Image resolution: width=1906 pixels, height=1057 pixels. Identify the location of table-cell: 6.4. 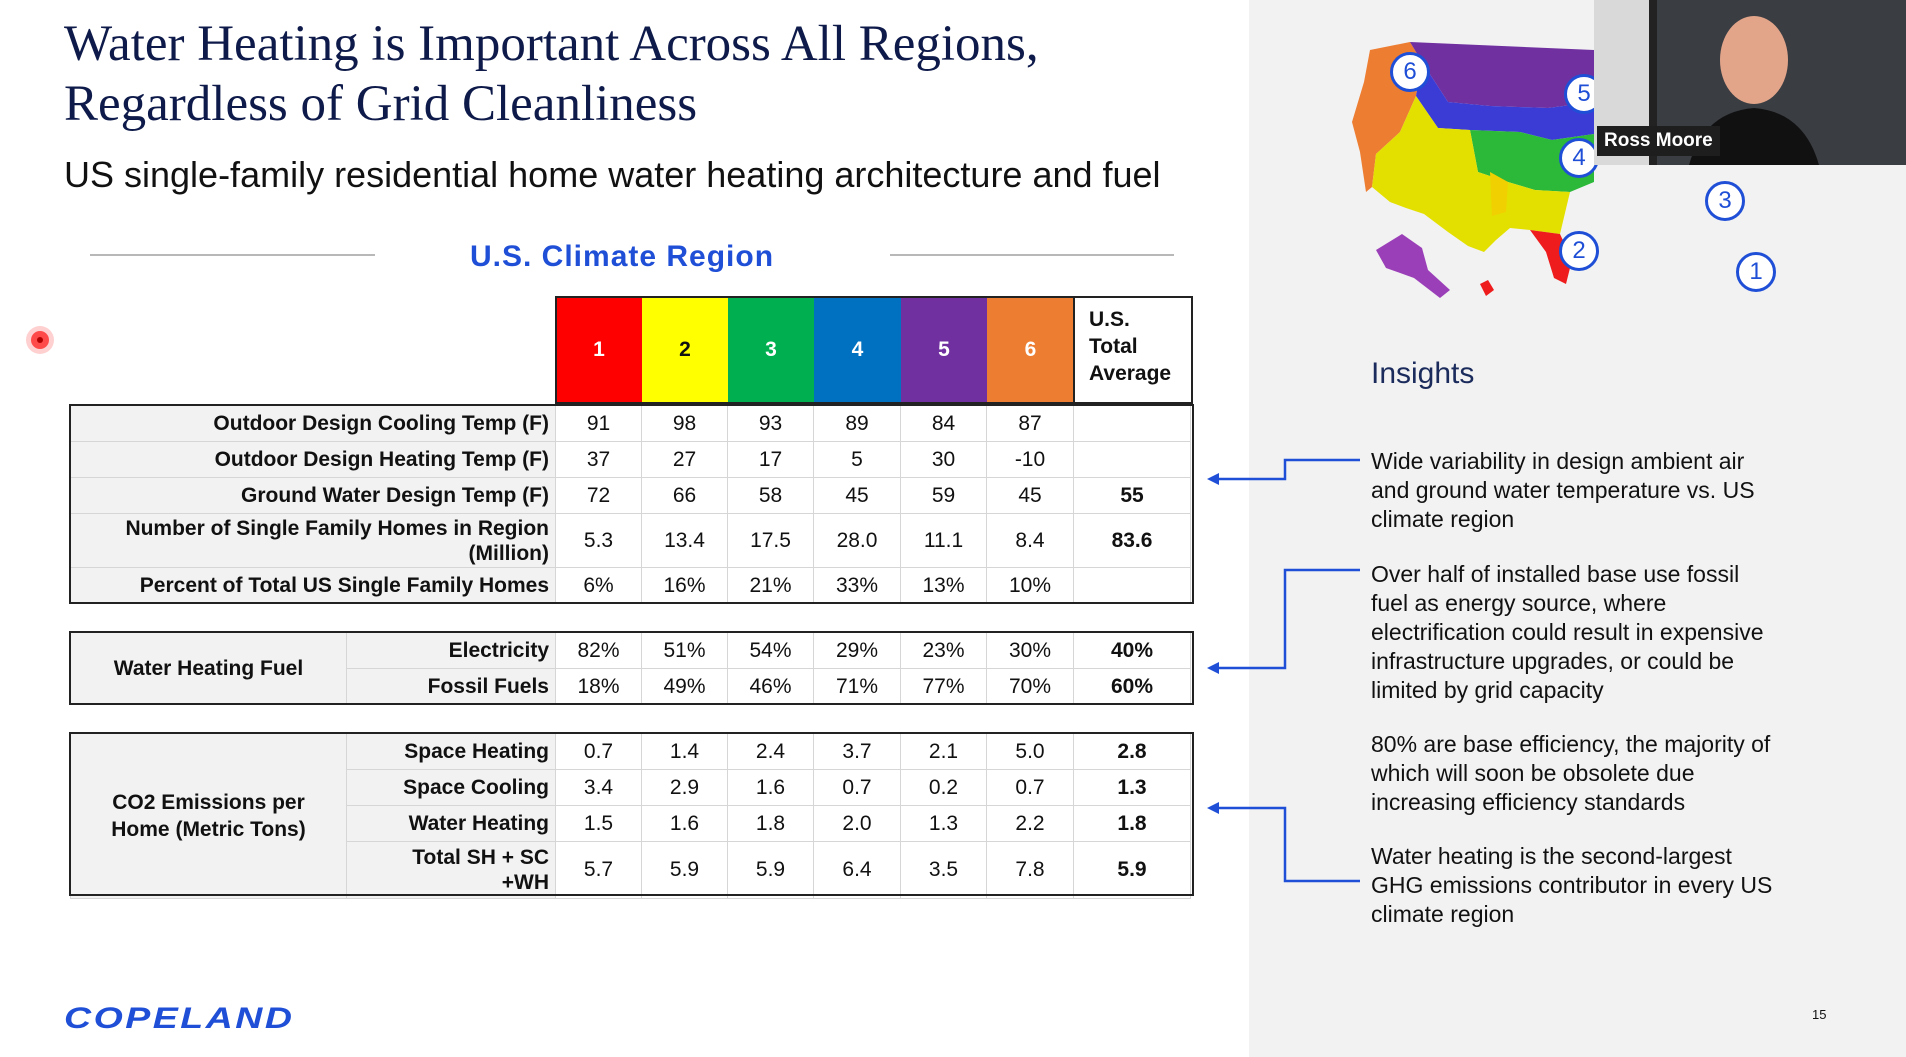
(857, 870).